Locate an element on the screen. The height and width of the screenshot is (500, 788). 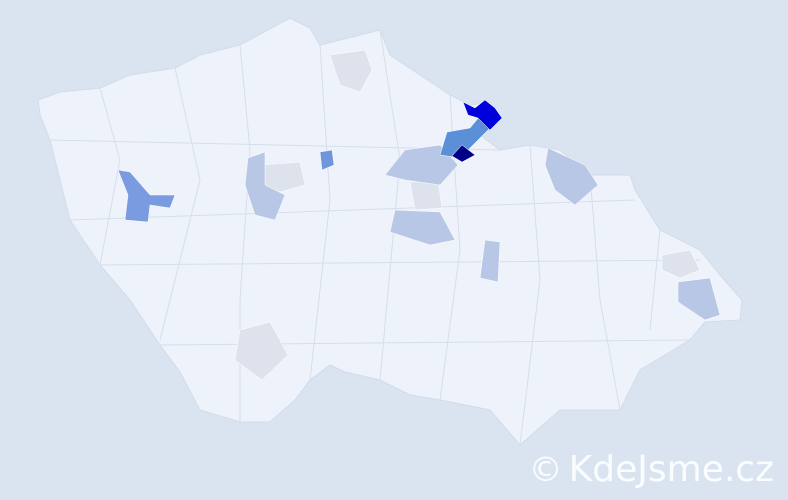
region-medium-west is located at coordinates (146, 196).